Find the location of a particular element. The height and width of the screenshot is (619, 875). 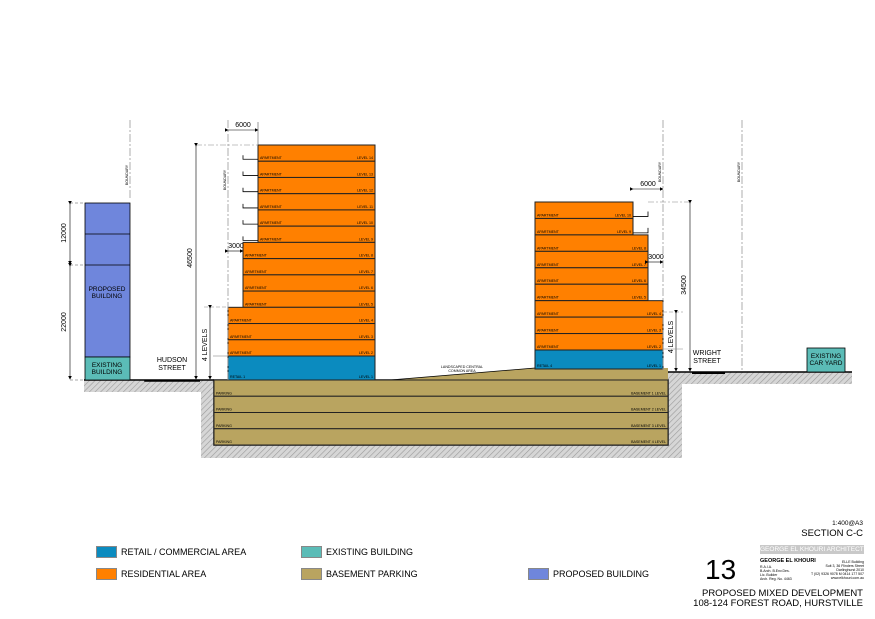

left-level-row: APARTMENT LEVEL 7 is located at coordinates (309, 267).